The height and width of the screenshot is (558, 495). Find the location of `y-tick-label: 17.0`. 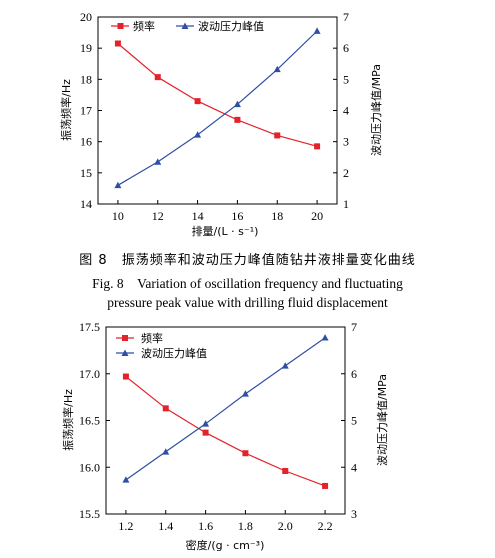

y-tick-label: 17.0 is located at coordinates (89, 374).